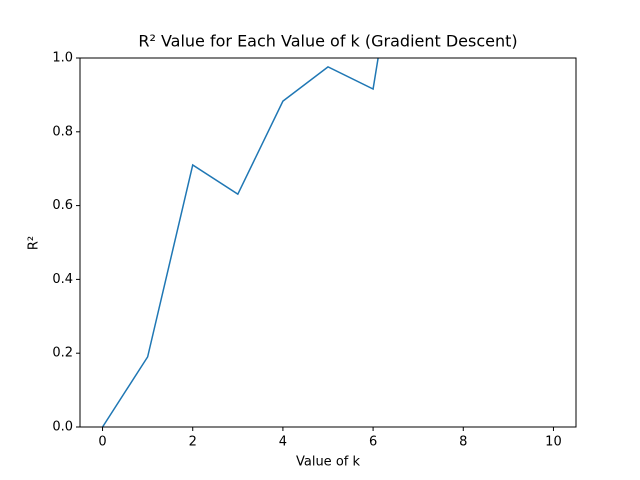  Describe the element at coordinates (553, 442) in the screenshot. I see `x-tick-label: 10` at that location.